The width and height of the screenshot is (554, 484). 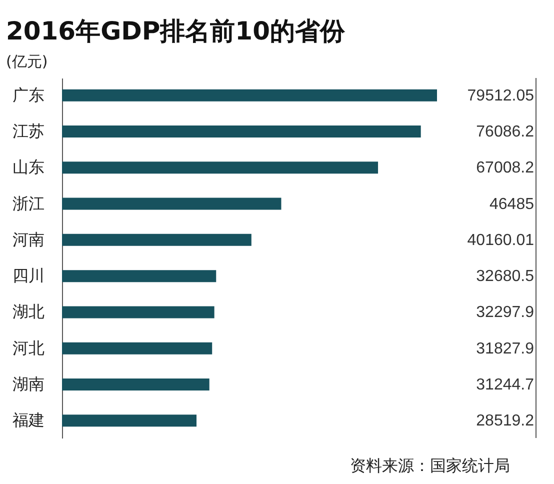 I want to click on data-label: 46485, so click(x=512, y=204).